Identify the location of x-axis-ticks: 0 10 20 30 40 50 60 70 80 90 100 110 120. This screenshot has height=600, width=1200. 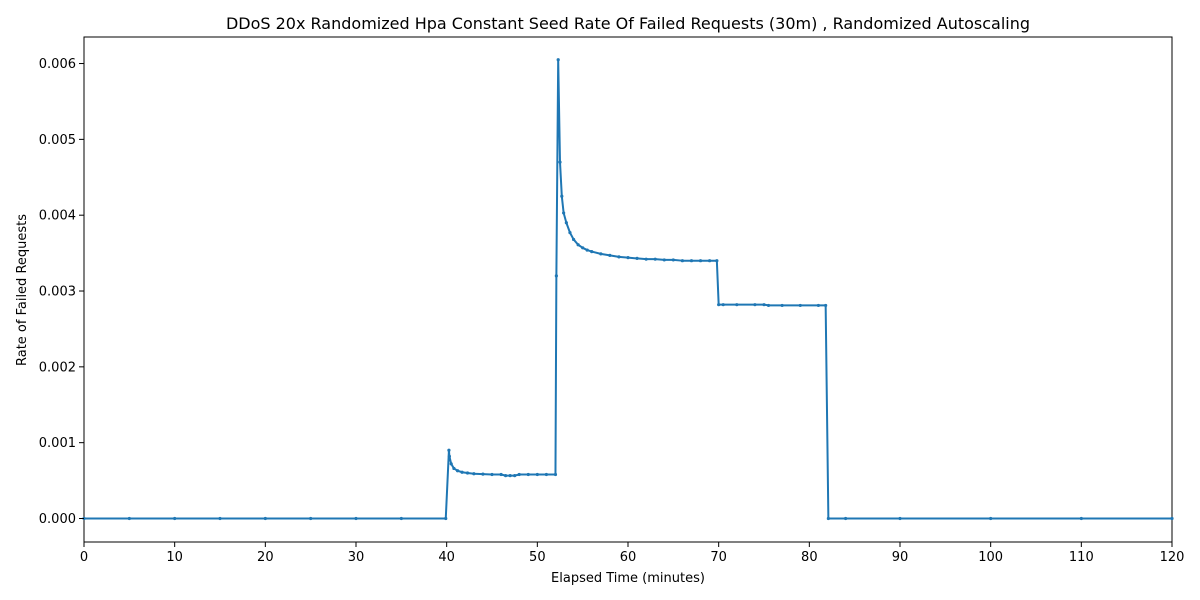
(632, 553).